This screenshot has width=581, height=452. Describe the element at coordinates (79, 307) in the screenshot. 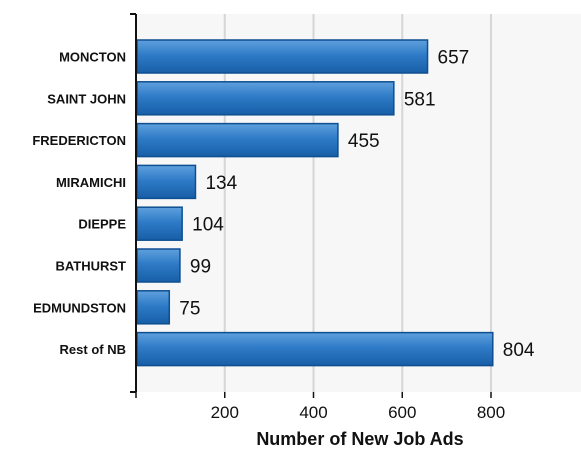

I see `category-label-edmundston: EDMUNDSTON` at that location.